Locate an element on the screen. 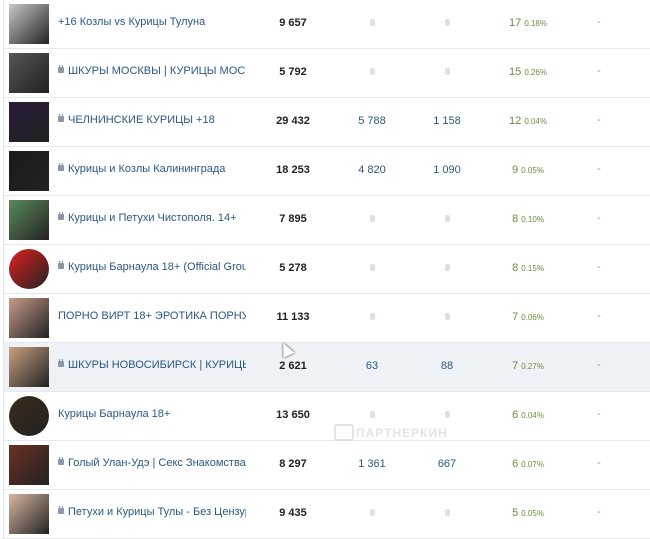 The height and width of the screenshot is (539, 650). community-name-link: Курицы и Козлы Калининграда is located at coordinates (152, 169).